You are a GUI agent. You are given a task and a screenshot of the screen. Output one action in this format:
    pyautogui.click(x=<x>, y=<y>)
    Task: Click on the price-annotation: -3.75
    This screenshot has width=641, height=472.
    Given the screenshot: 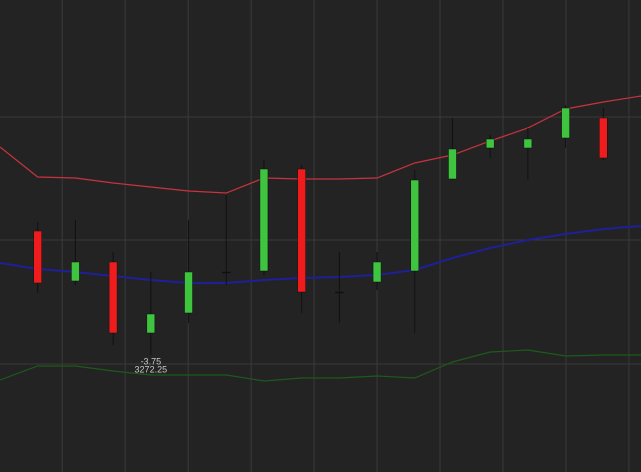 What is the action you would take?
    pyautogui.click(x=151, y=361)
    